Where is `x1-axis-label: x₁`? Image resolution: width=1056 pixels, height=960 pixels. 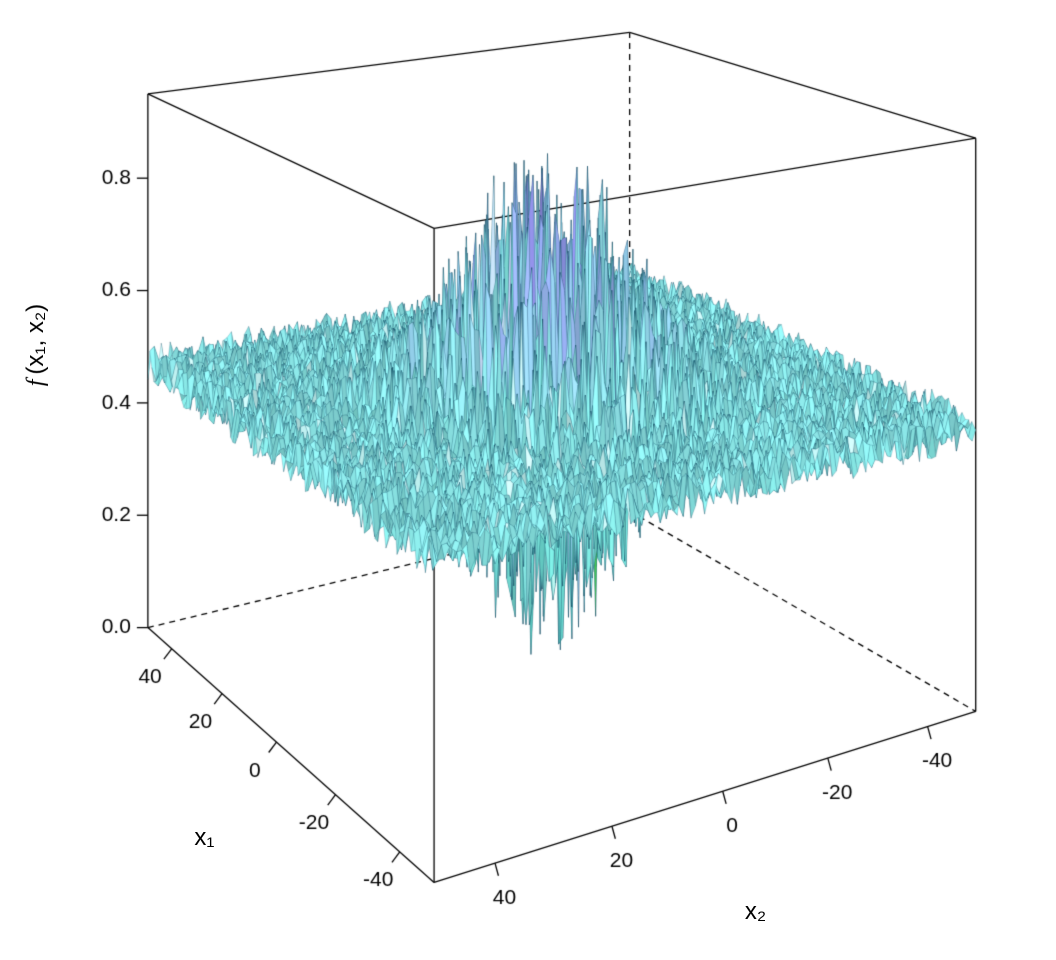
x1-axis-label: x₁ is located at coordinates (204, 838).